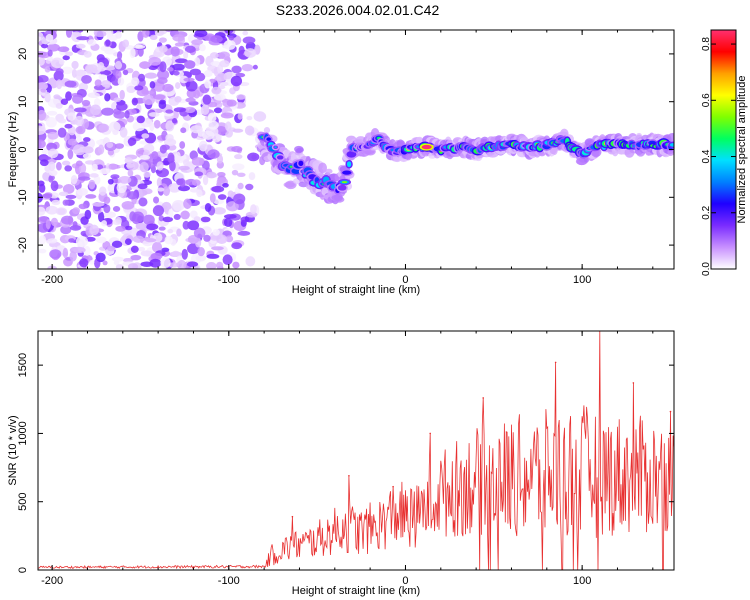 The height and width of the screenshot is (600, 750). Describe the element at coordinates (706, 269) in the screenshot. I see `colorbar-tick-label: 0.0` at that location.